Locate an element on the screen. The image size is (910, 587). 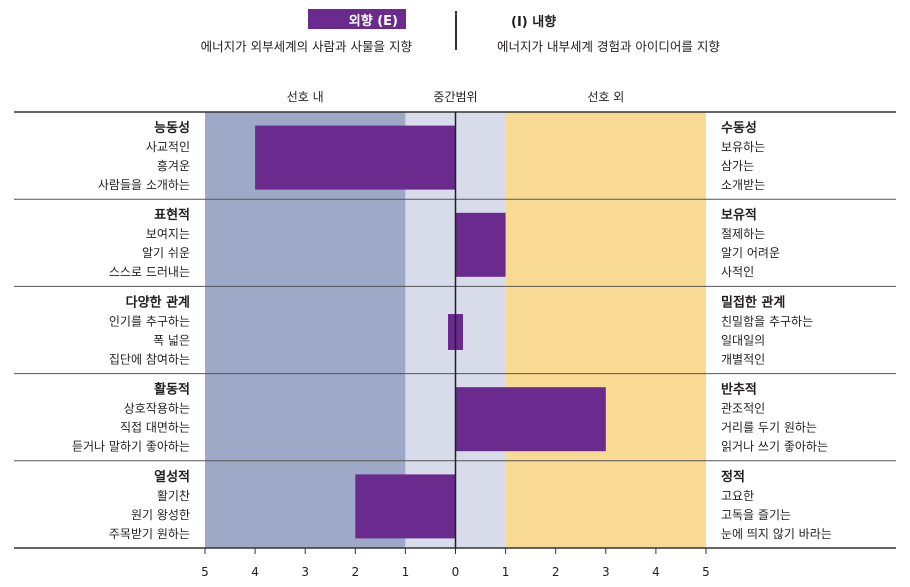
right-facet-item: 사적인 is located at coordinates (737, 272).